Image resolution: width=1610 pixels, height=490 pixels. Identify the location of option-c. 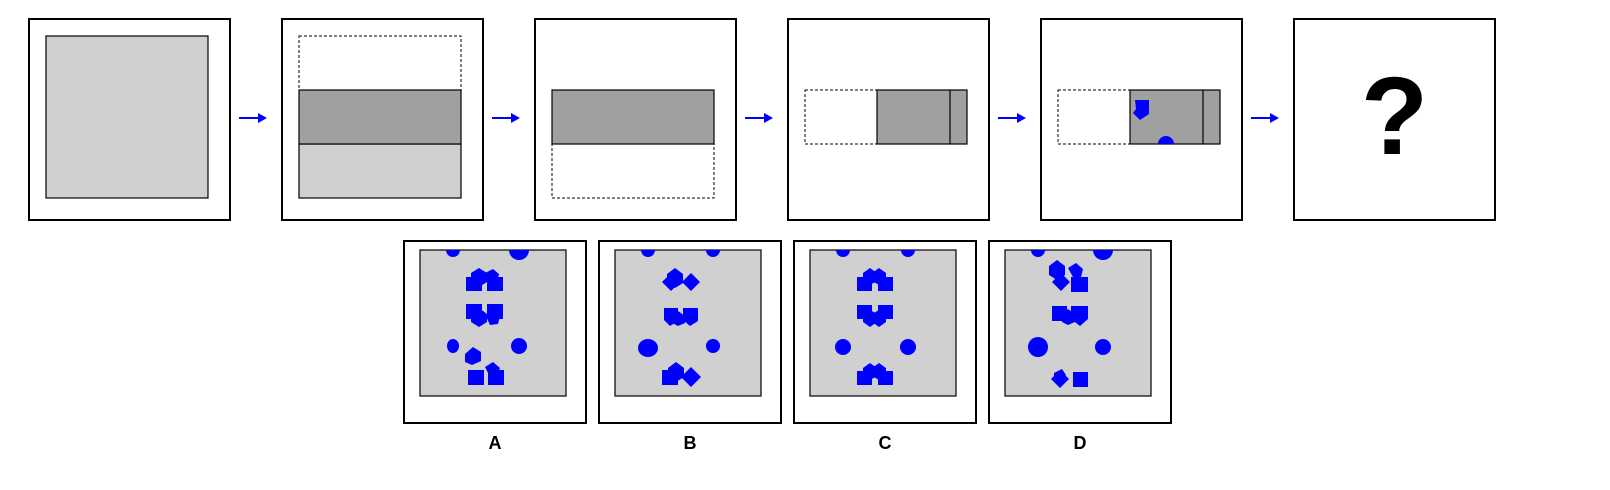
(885, 332).